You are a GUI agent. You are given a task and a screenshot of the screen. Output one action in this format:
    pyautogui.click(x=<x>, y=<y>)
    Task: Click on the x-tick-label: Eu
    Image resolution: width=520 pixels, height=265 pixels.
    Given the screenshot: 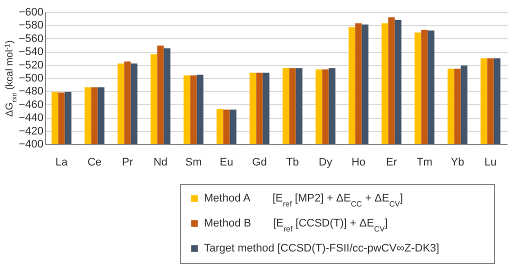 What is the action you would take?
    pyautogui.click(x=227, y=162)
    